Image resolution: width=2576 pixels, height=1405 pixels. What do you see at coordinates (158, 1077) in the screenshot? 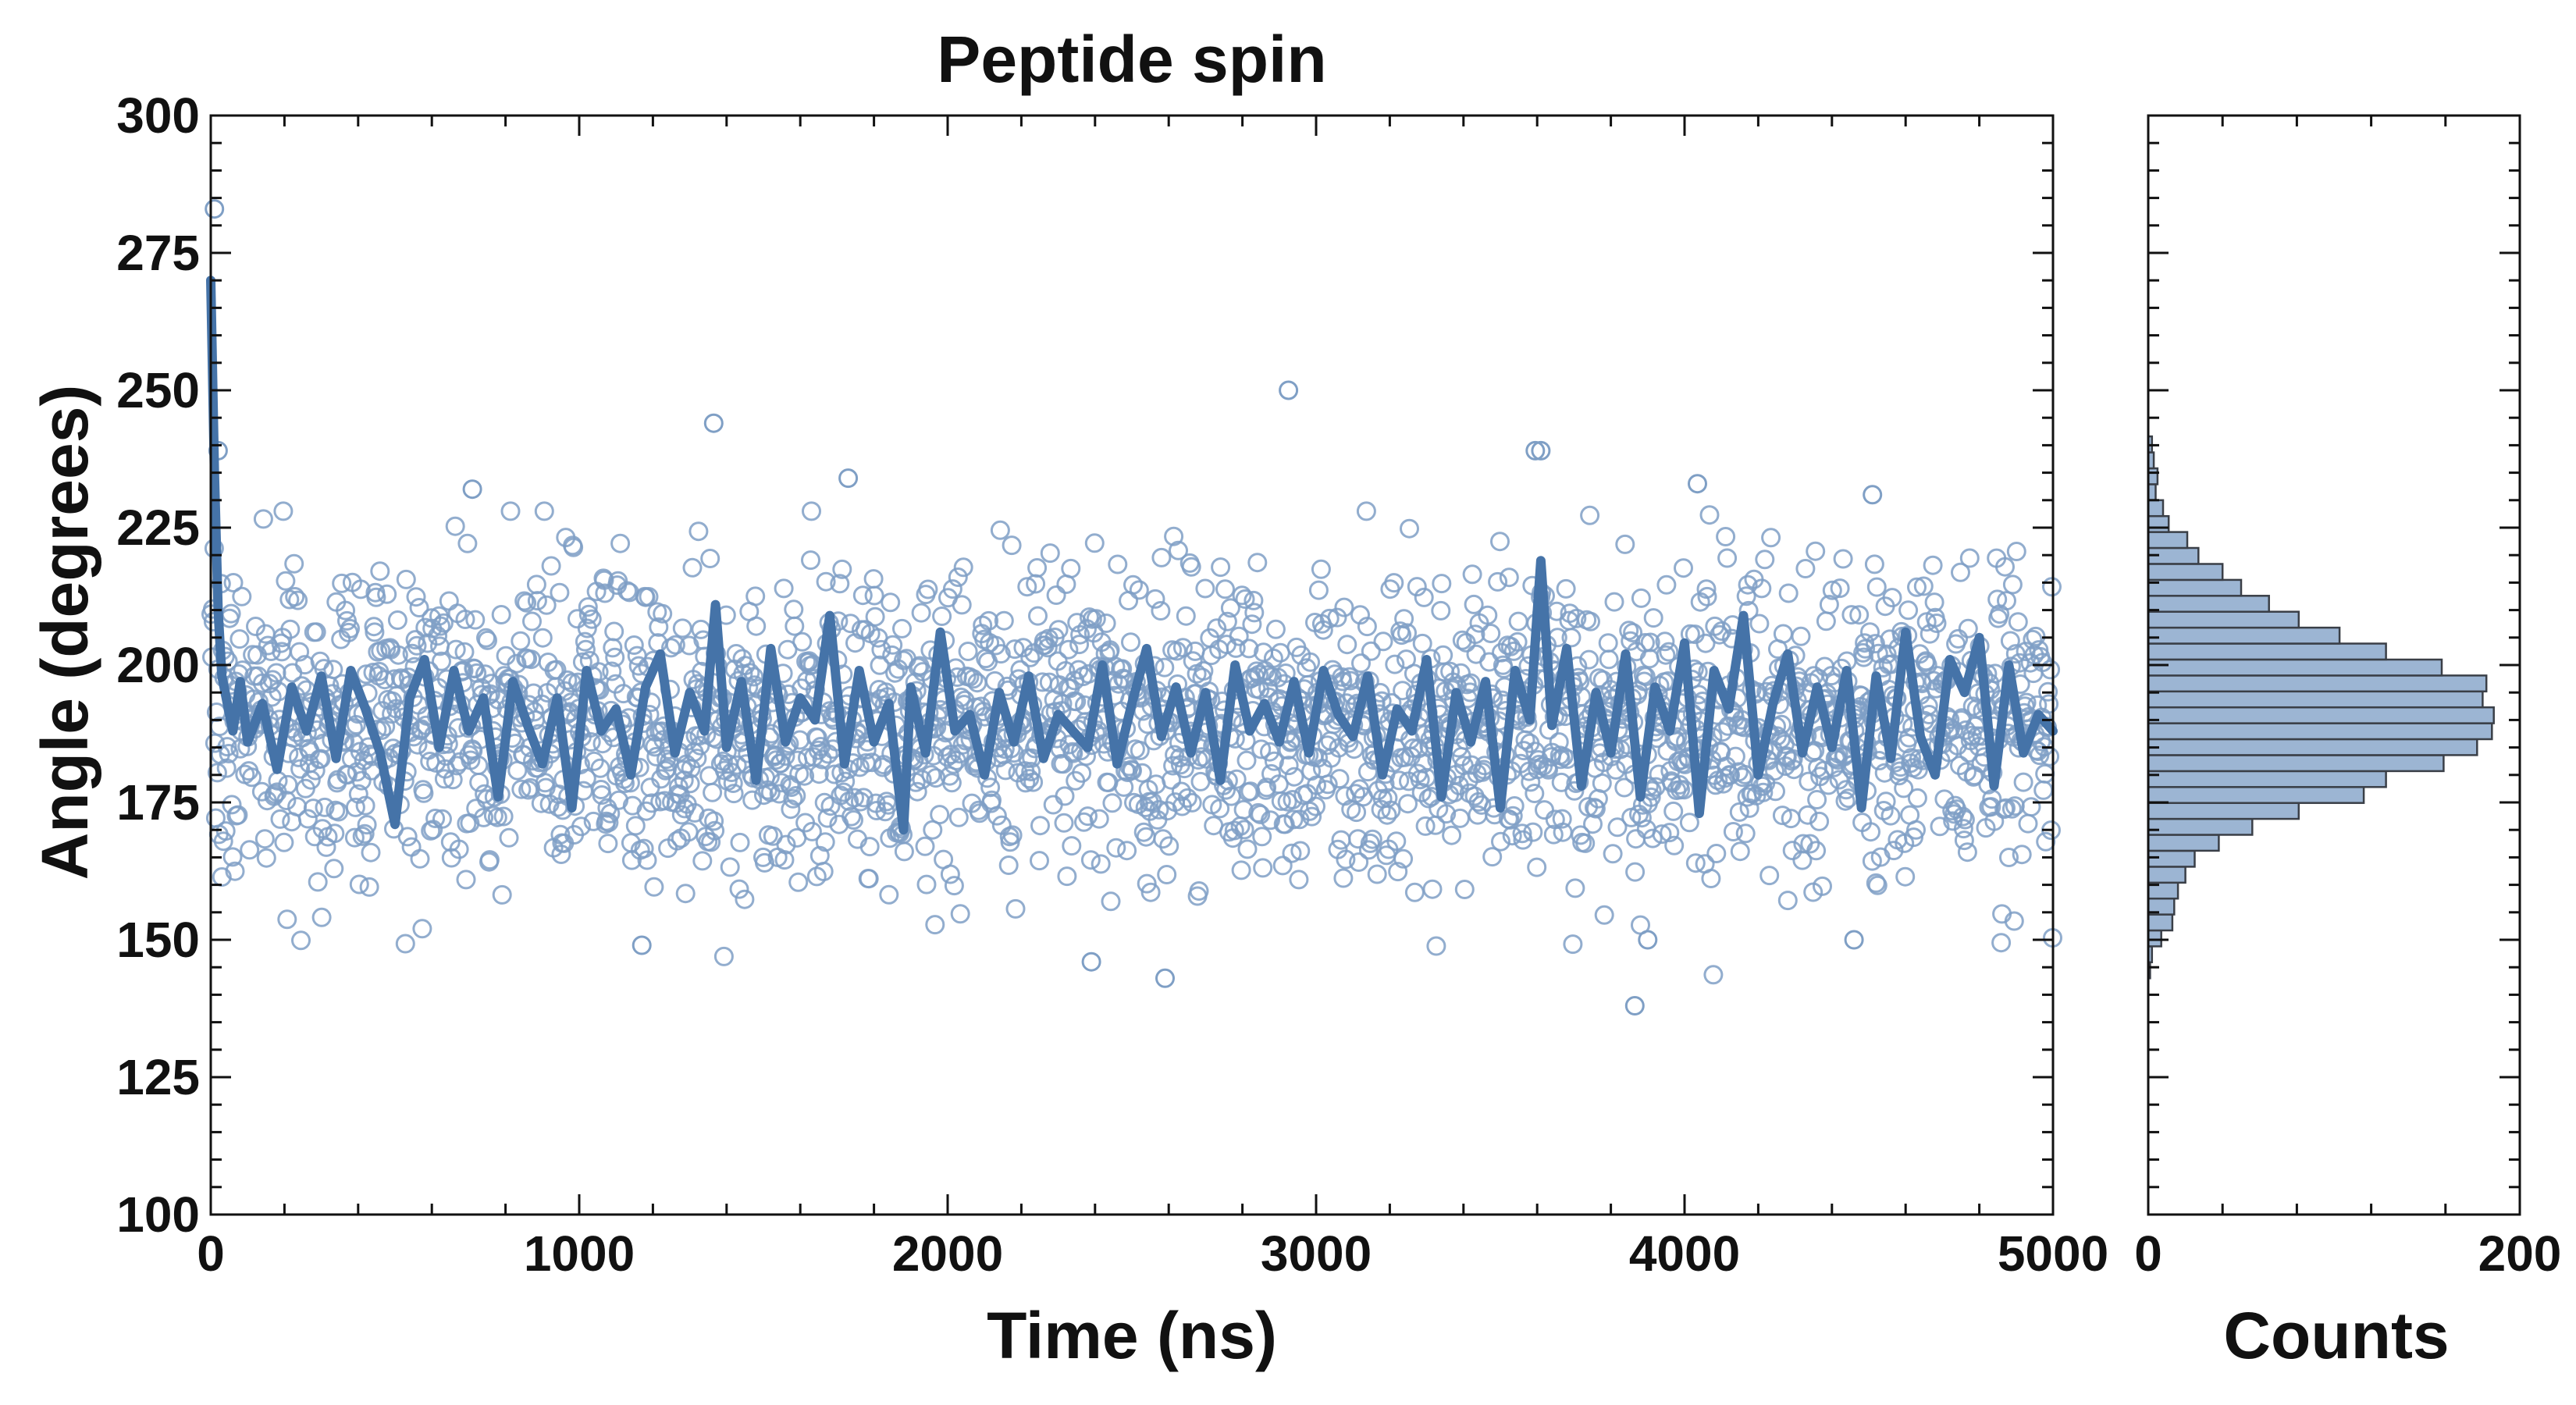
I see `y-tick-label: 125` at bounding box center [158, 1077].